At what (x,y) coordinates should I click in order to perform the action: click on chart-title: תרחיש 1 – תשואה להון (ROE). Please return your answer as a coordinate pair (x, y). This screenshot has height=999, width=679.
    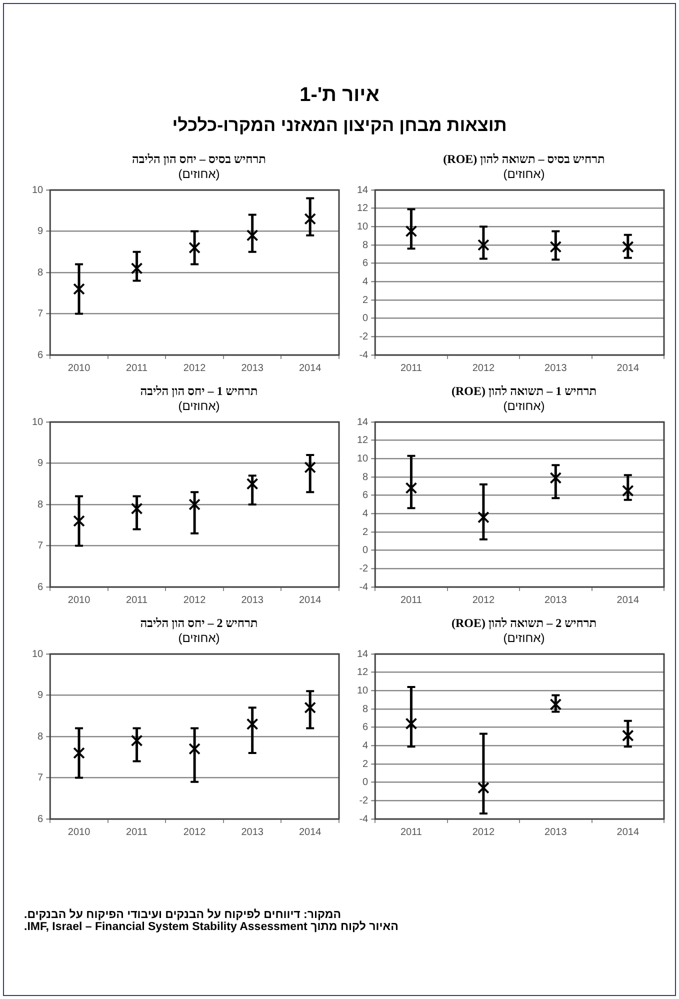
    Looking at the image, I should click on (524, 391).